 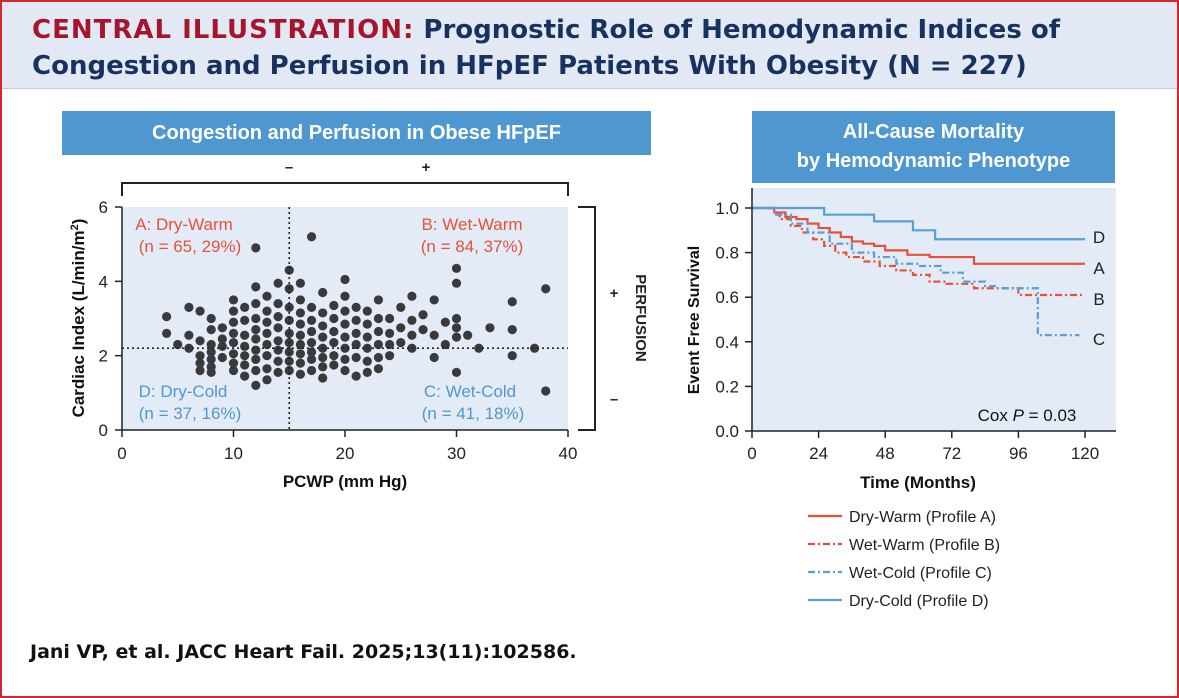 I want to click on km-series-label-c: C, so click(x=1099, y=339).